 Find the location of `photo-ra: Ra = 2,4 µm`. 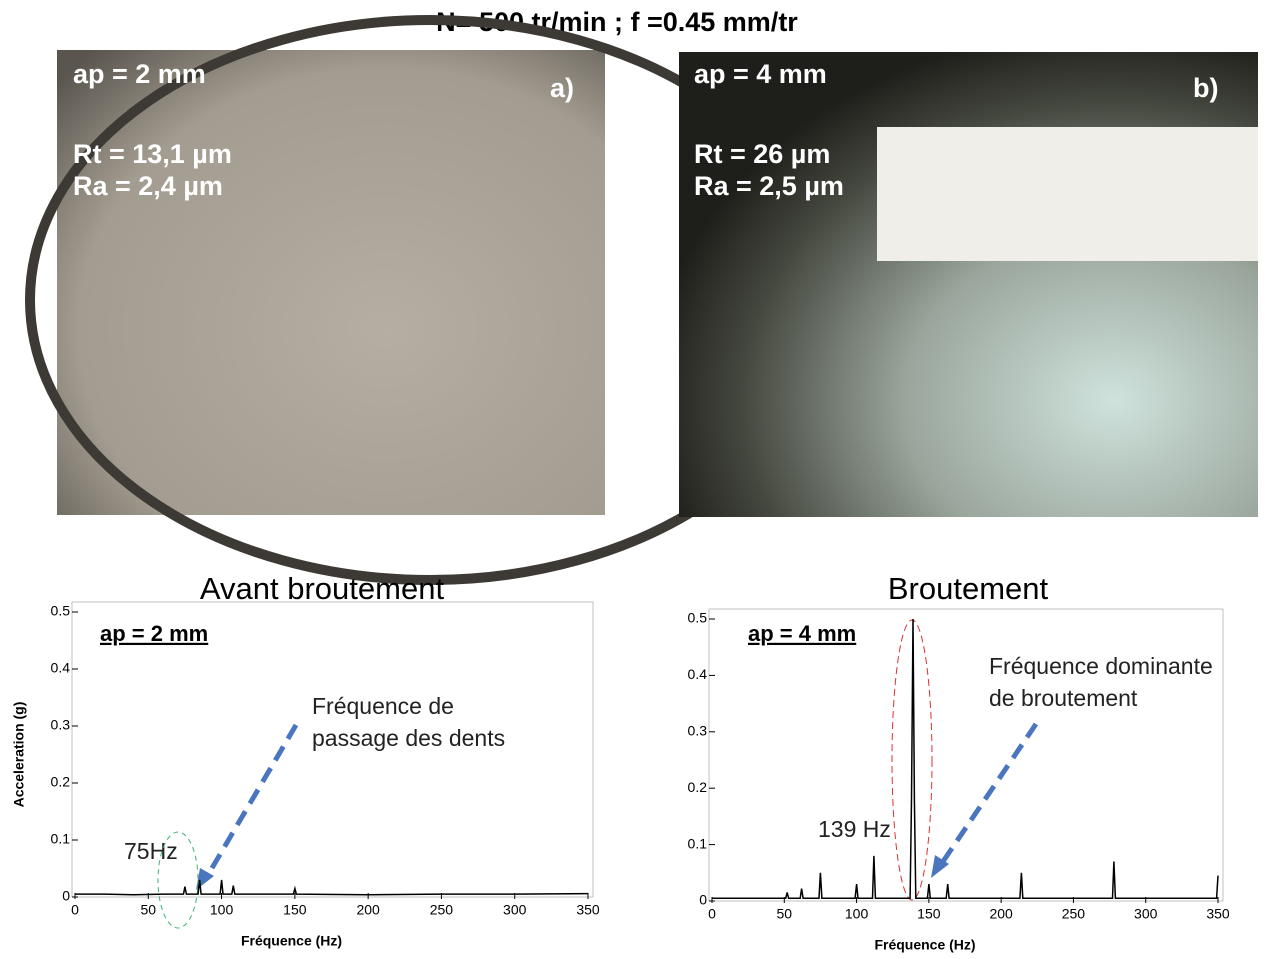

photo-ra: Ra = 2,4 µm is located at coordinates (148, 186).